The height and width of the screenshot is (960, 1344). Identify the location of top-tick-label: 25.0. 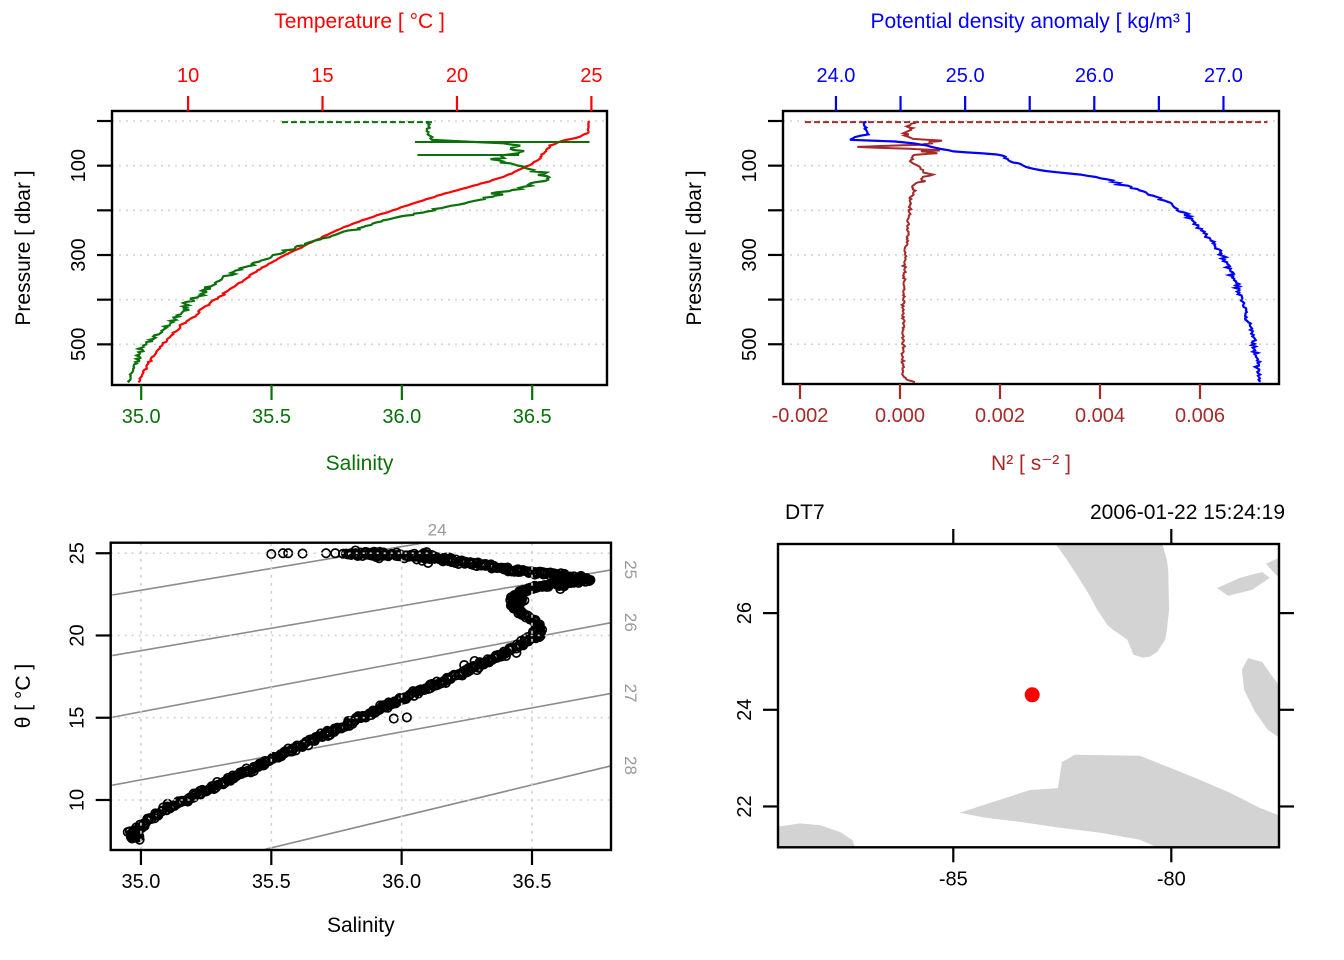
(965, 76).